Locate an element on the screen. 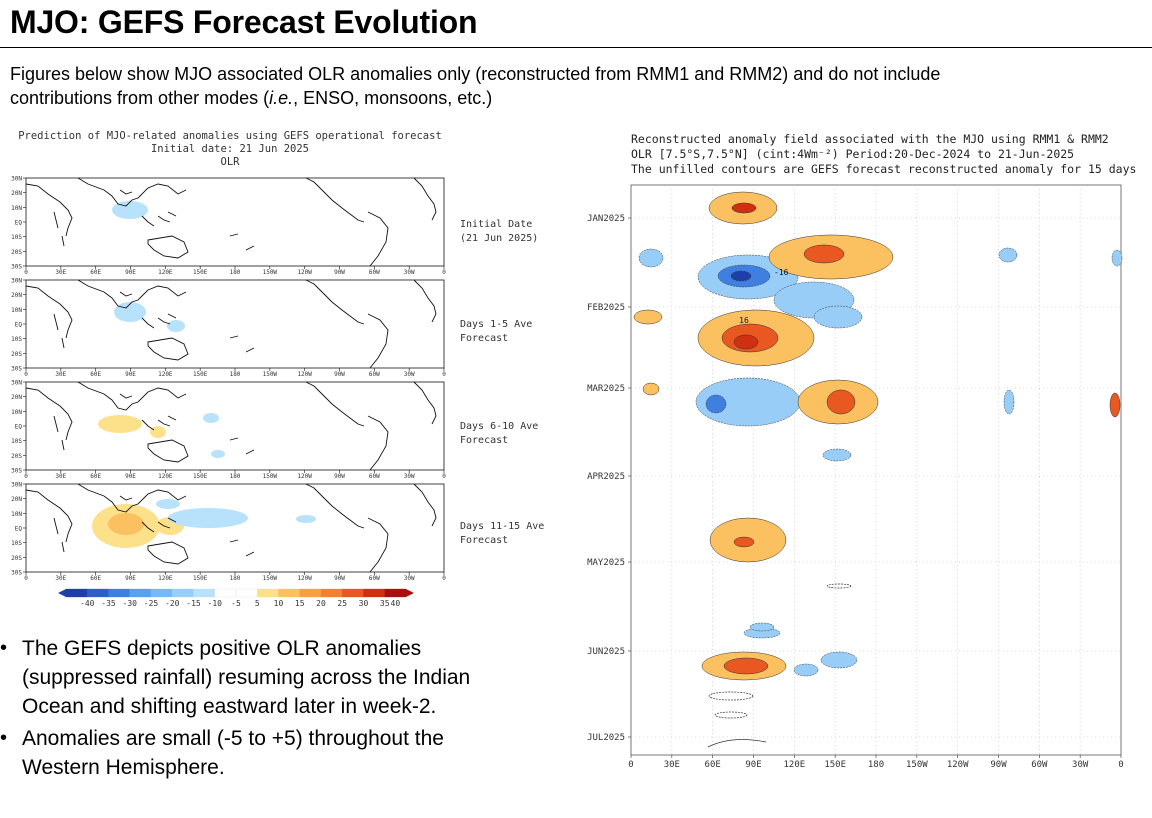  time-label: APR2025 is located at coordinates (606, 477).